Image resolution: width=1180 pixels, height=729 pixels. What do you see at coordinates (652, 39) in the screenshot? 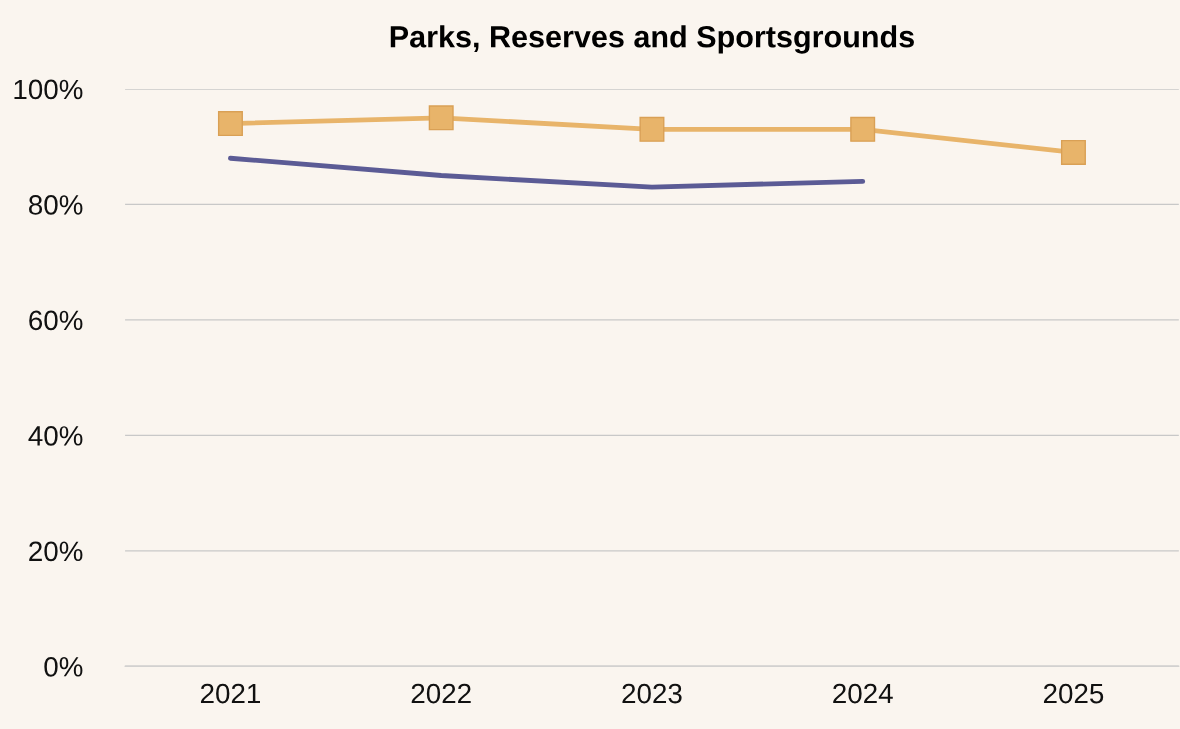
I see `chart-title: Parks, Reserves and Sportsgrounds` at bounding box center [652, 39].